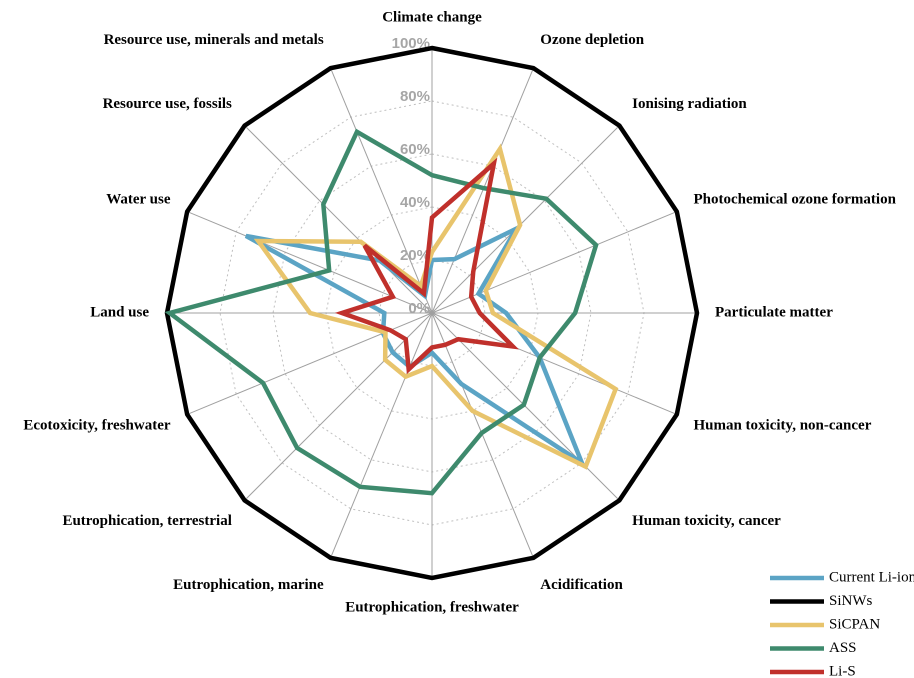 The width and height of the screenshot is (914, 678). What do you see at coordinates (706, 521) in the screenshot?
I see `category-label: Human toxicity, cancer` at bounding box center [706, 521].